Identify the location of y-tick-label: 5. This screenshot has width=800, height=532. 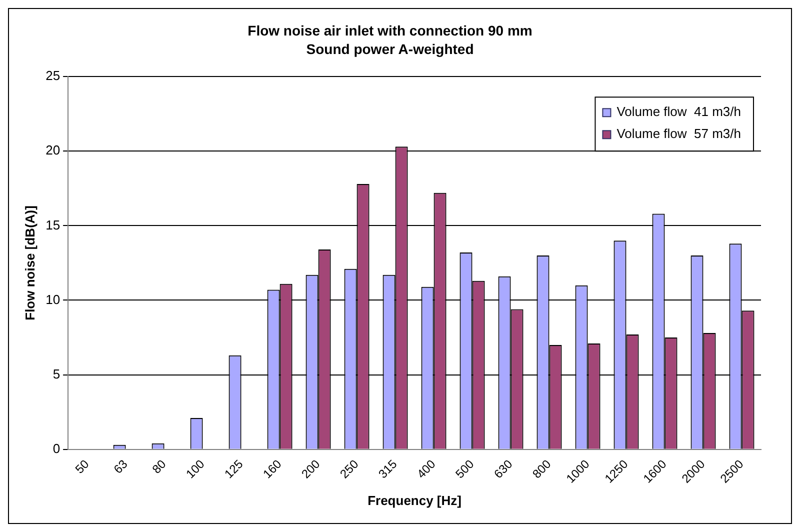
(56, 374).